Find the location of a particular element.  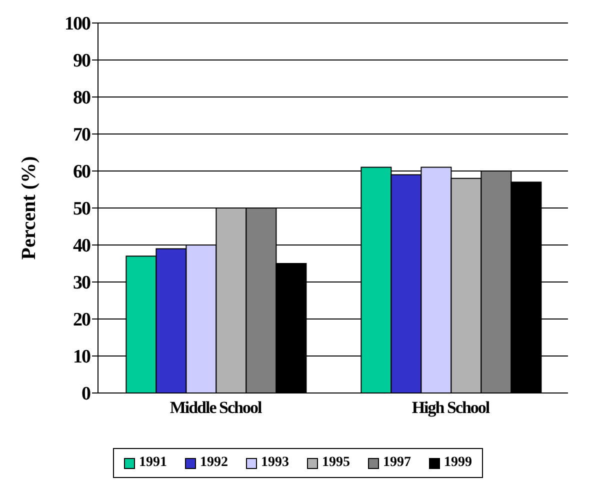

y-tick-label: 80 is located at coordinates (81, 98).